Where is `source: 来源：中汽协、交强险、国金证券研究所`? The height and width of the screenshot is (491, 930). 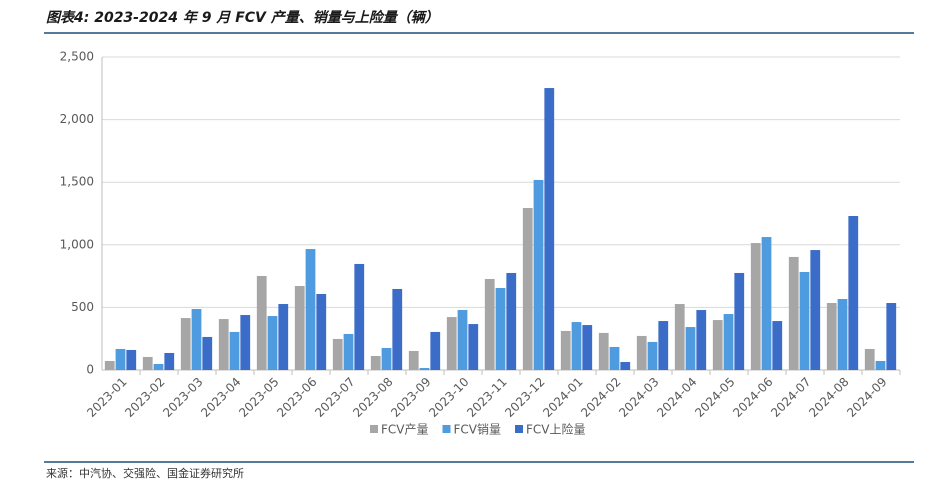
source: 来源：中汽协、交强险、国金证券研究所 is located at coordinates (145, 473).